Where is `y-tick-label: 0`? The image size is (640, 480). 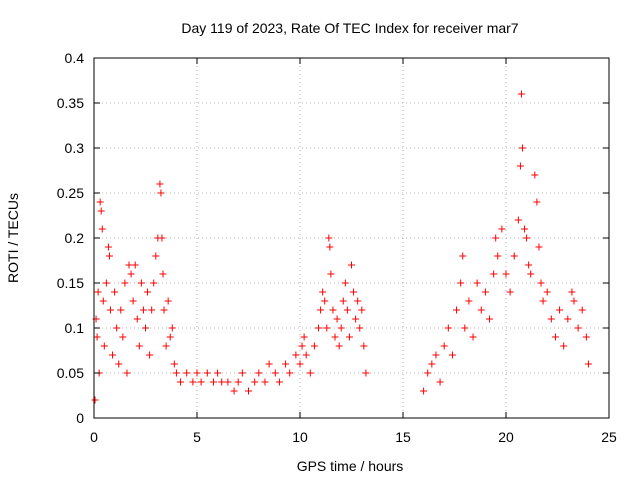 y-tick-label: 0 is located at coordinates (80, 418).